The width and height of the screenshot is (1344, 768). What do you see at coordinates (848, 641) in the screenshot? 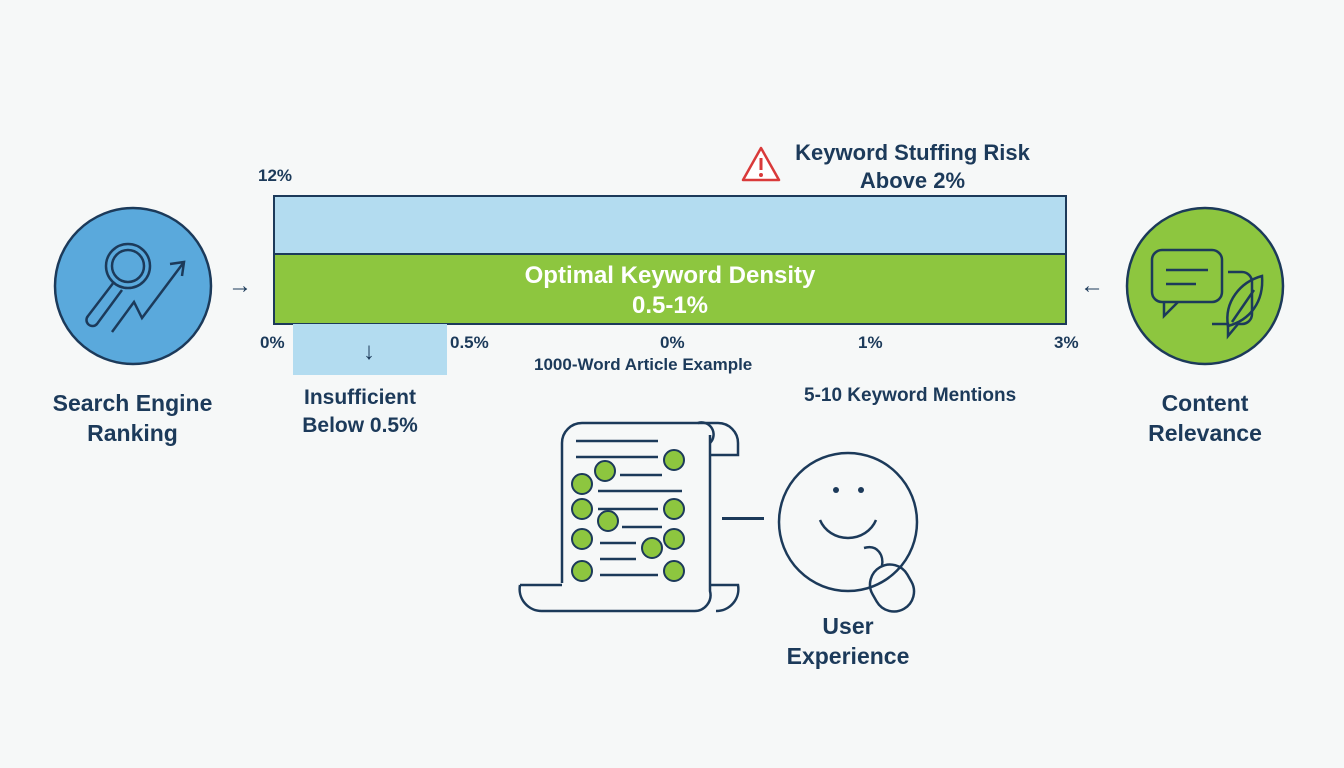
I see `user-experience-label: User Experience` at bounding box center [848, 641].